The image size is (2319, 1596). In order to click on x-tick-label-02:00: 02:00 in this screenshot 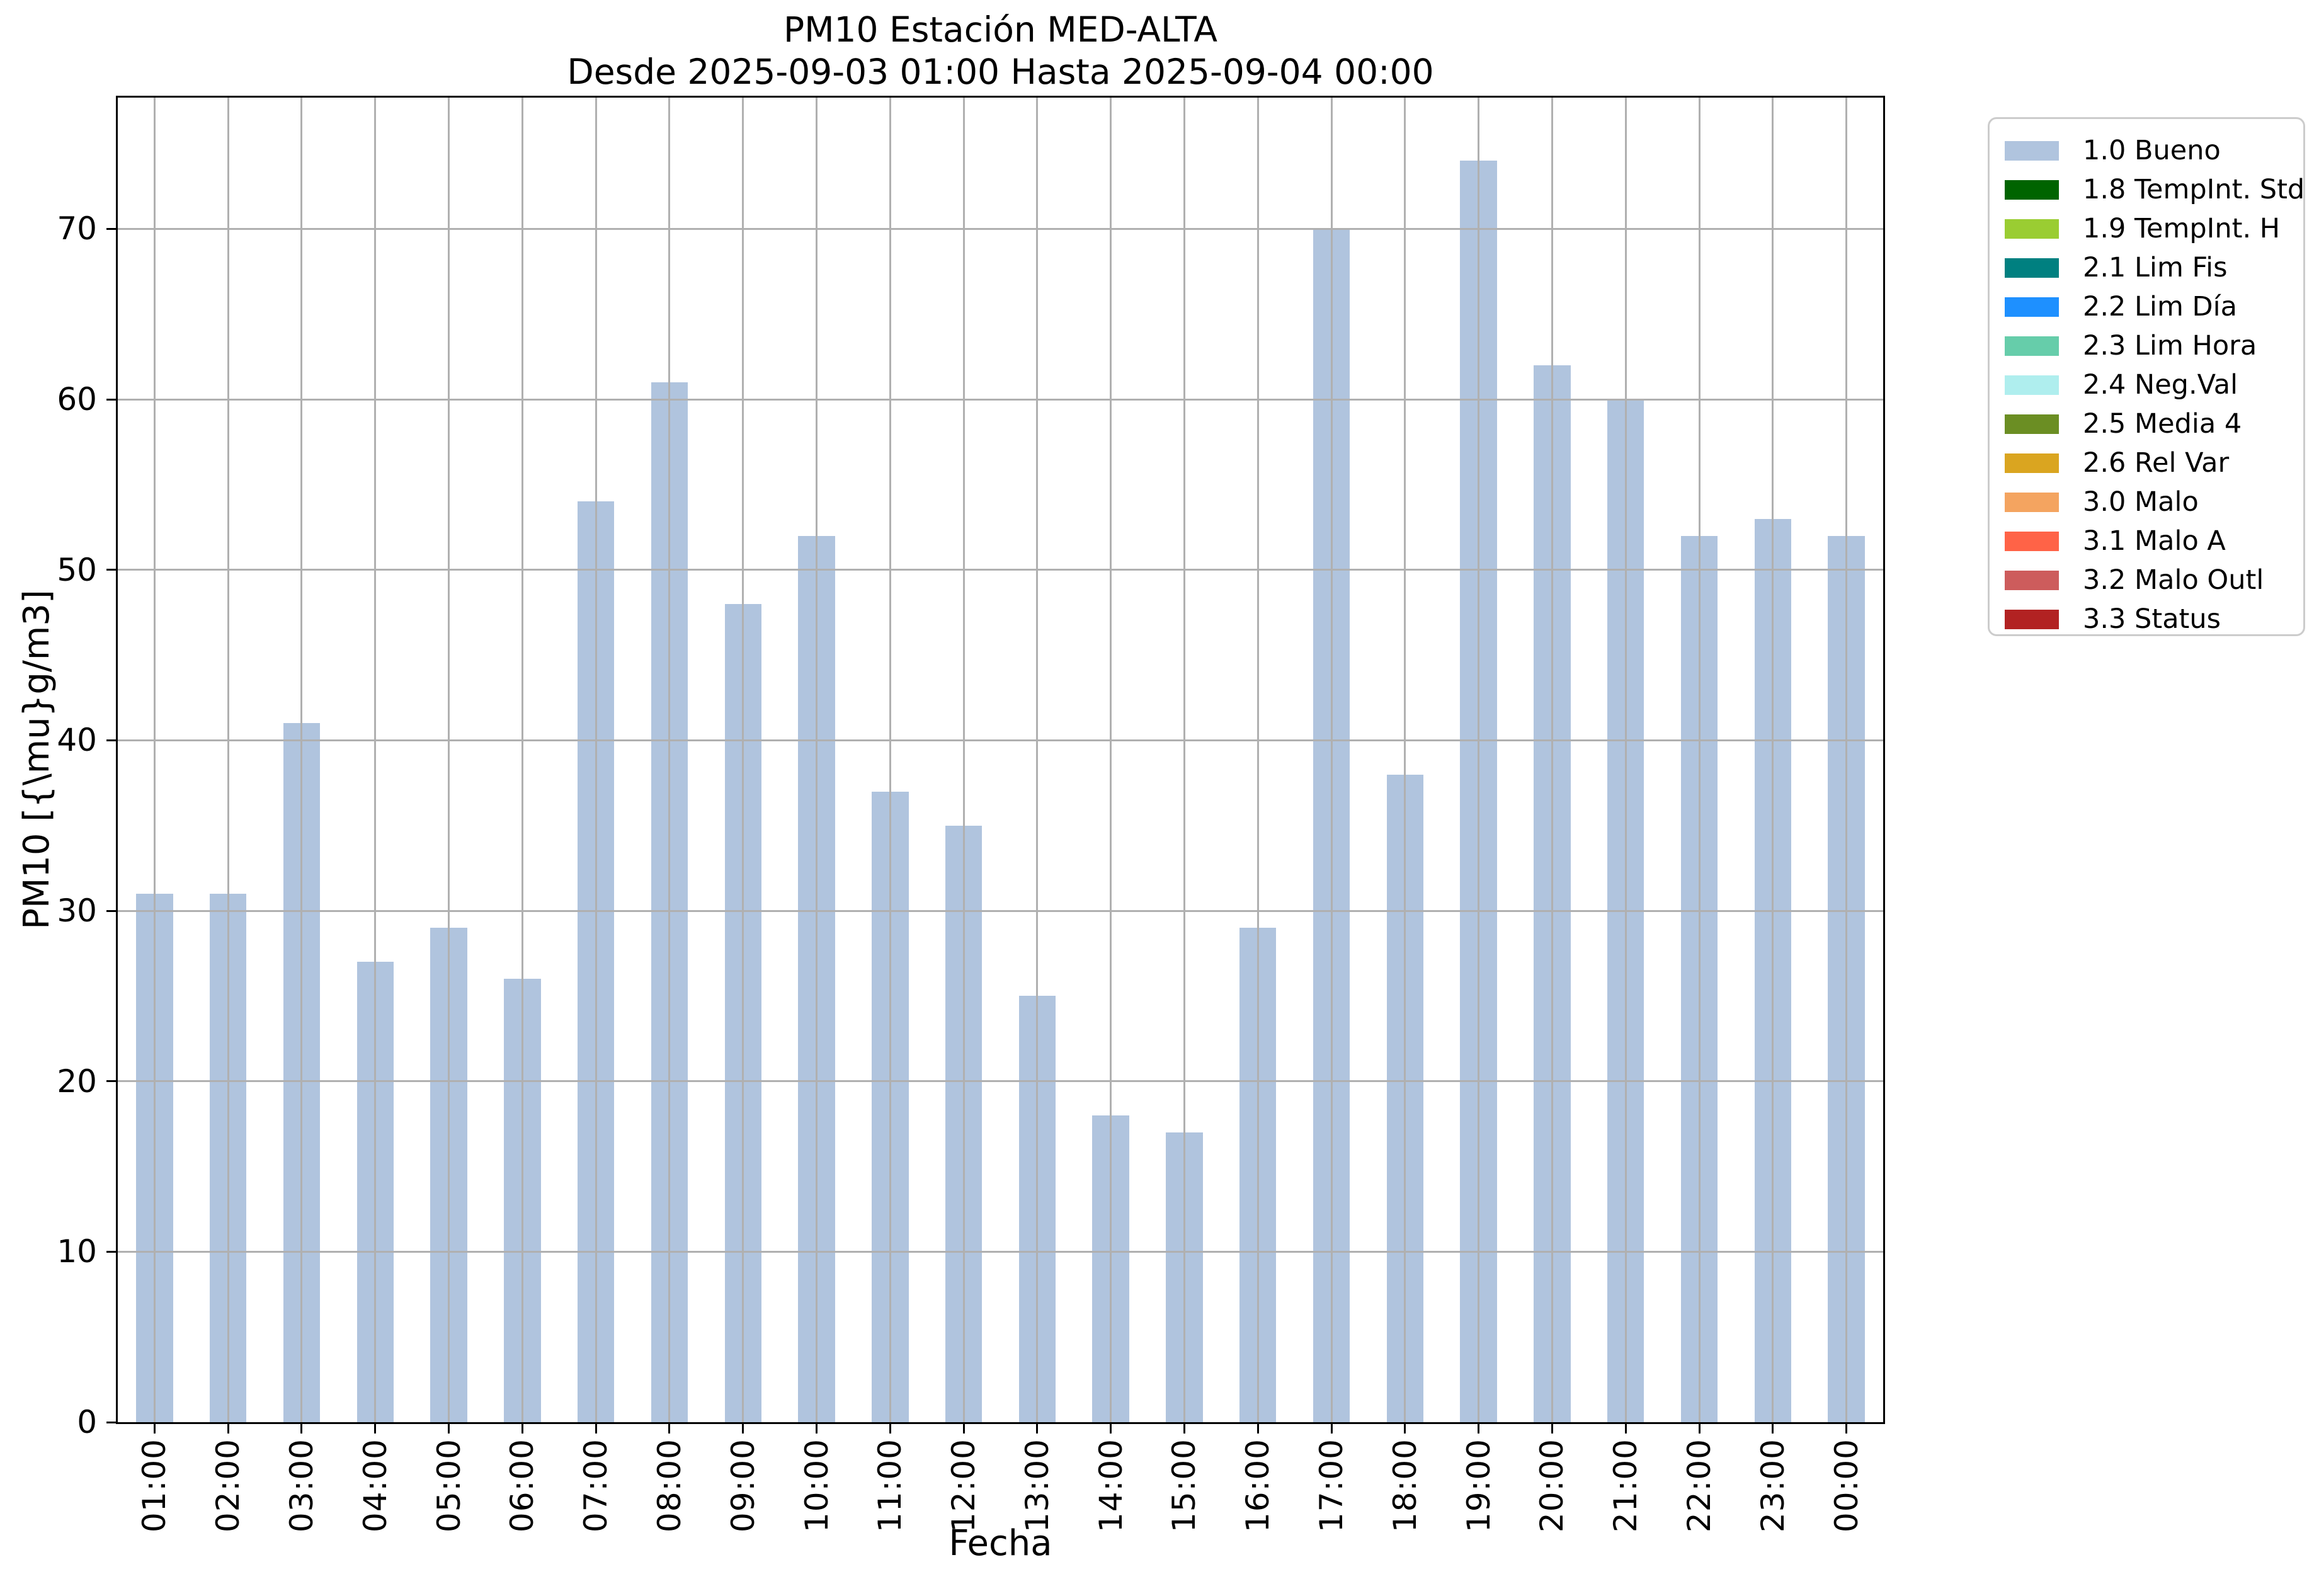, I will do `click(228, 1486)`.